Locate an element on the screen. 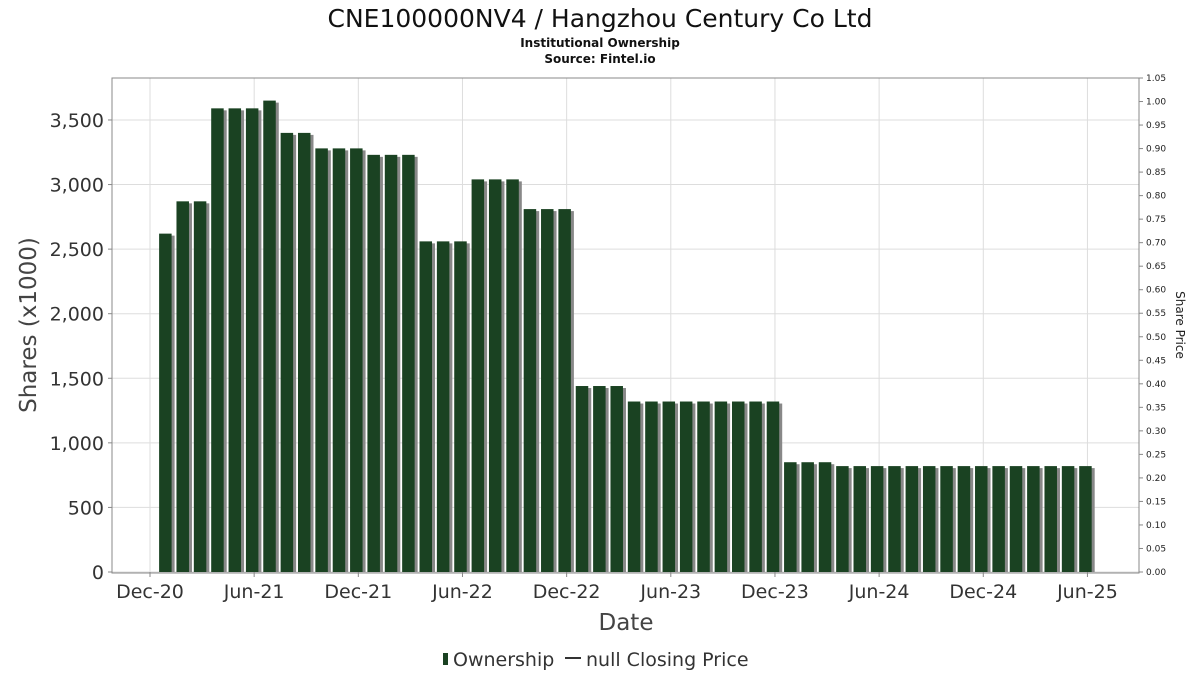  x-tick-label: Jun-23 is located at coordinates (670, 592).